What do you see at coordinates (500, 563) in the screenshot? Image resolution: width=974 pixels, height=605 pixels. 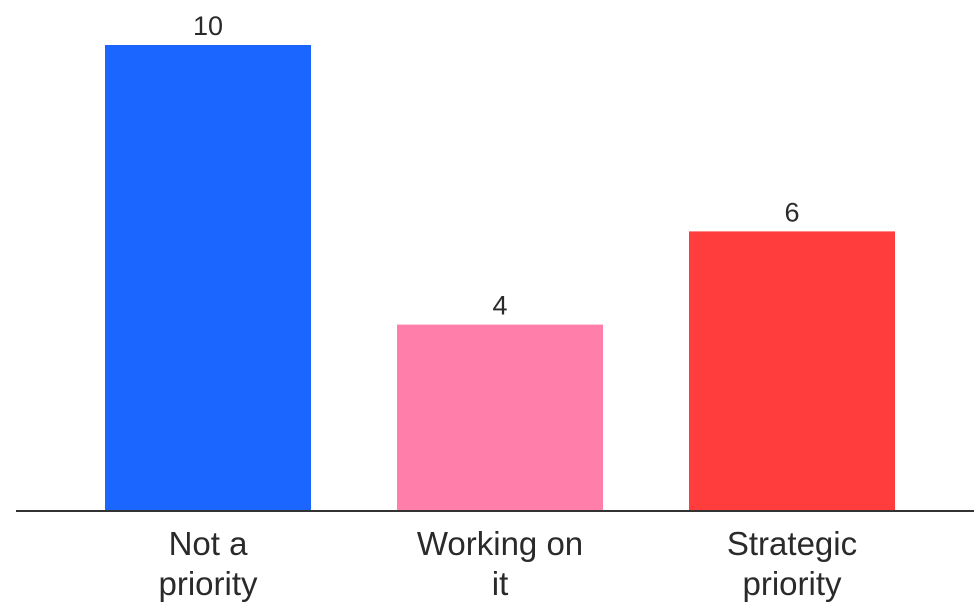 I see `x-tick-label-2: Working on it` at bounding box center [500, 563].